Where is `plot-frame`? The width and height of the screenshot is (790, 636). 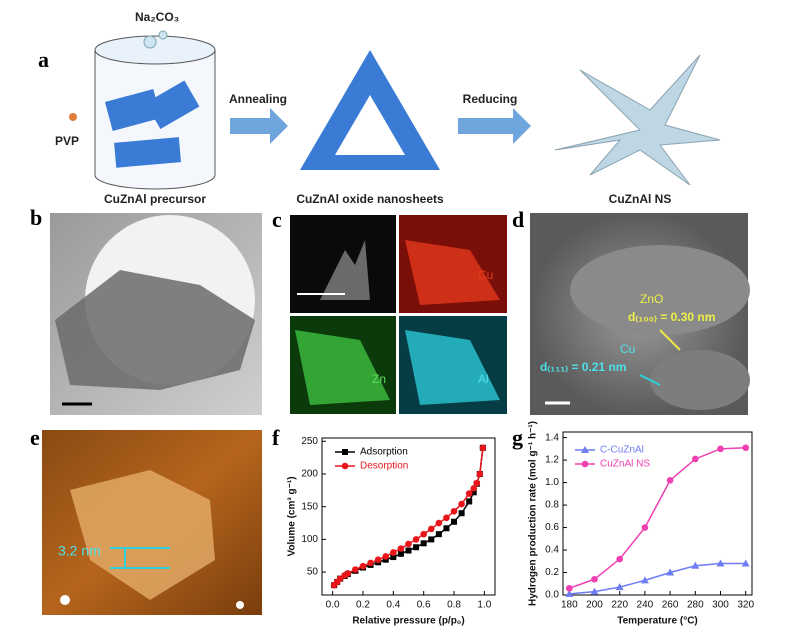
plot-frame is located at coordinates (408, 516).